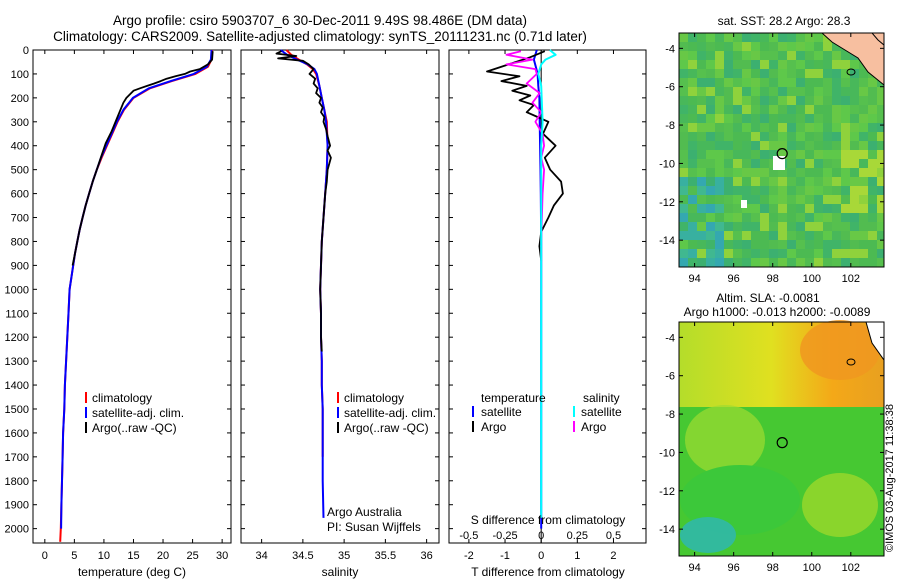 The image size is (900, 580). What do you see at coordinates (340, 572) in the screenshot?
I see `salinity-xlabel: salinity` at bounding box center [340, 572].